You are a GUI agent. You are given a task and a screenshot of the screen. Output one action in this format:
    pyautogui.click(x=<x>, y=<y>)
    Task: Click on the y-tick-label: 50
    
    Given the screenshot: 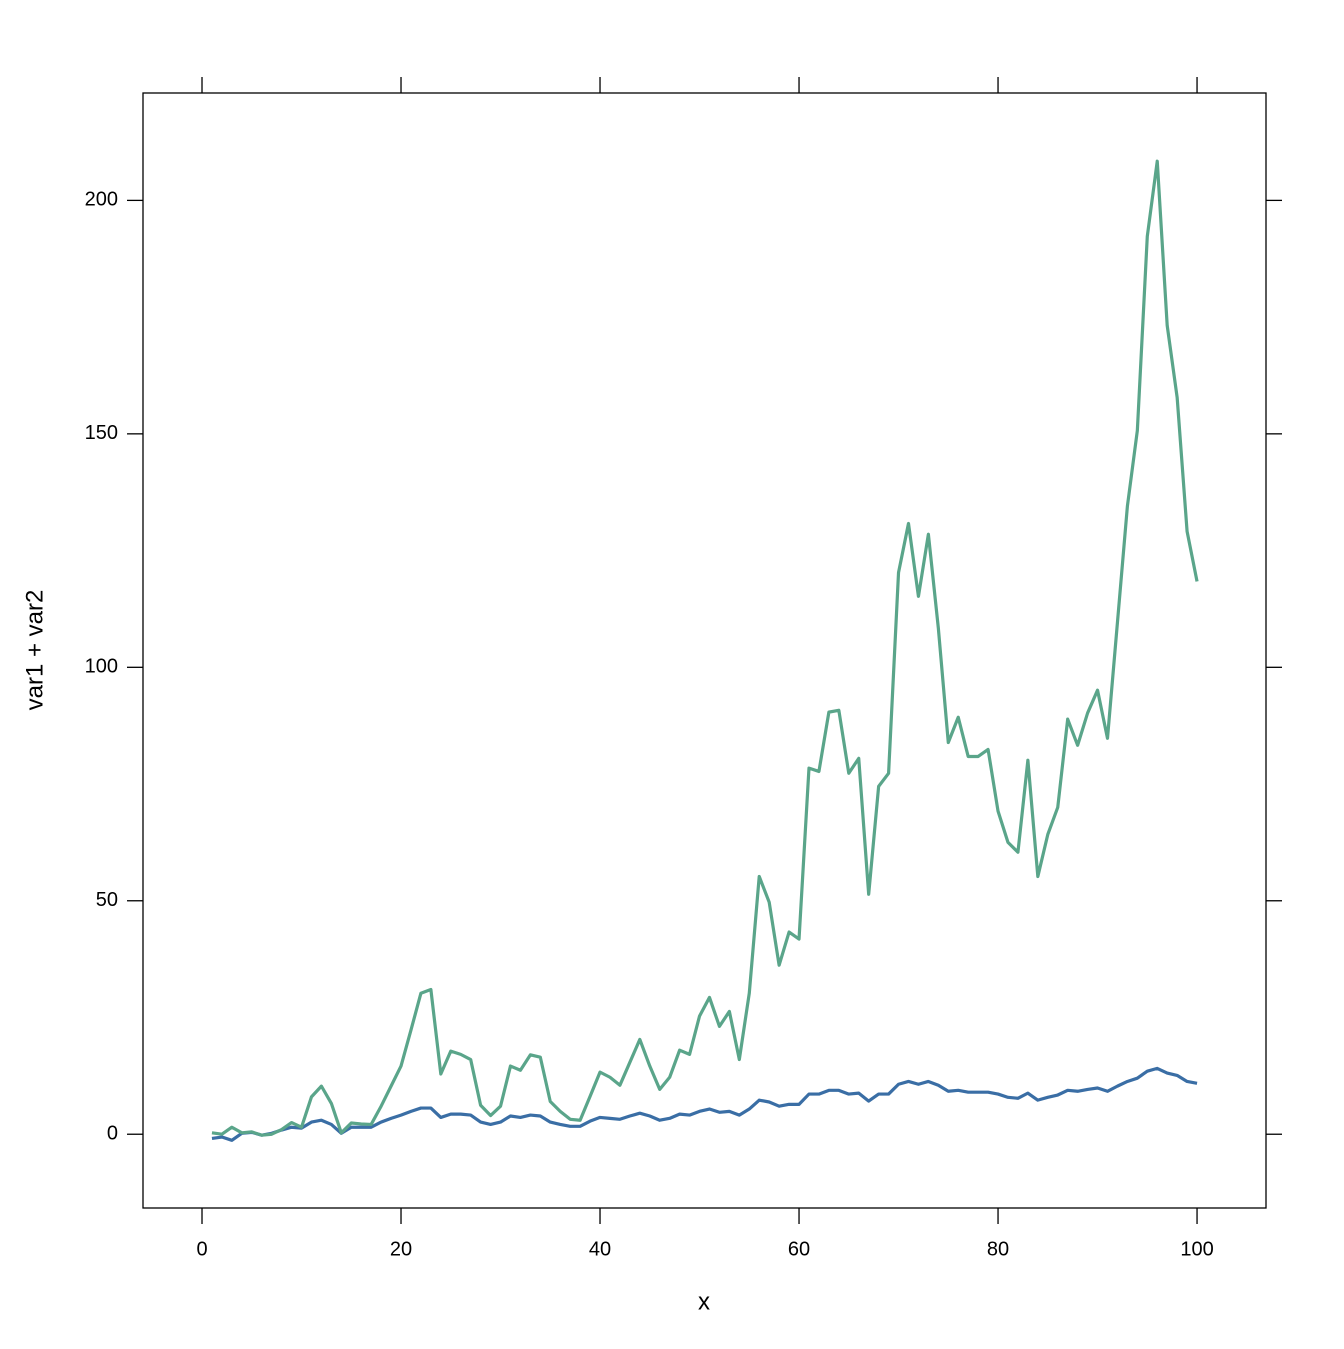 What is the action you would take?
    pyautogui.click(x=107, y=900)
    